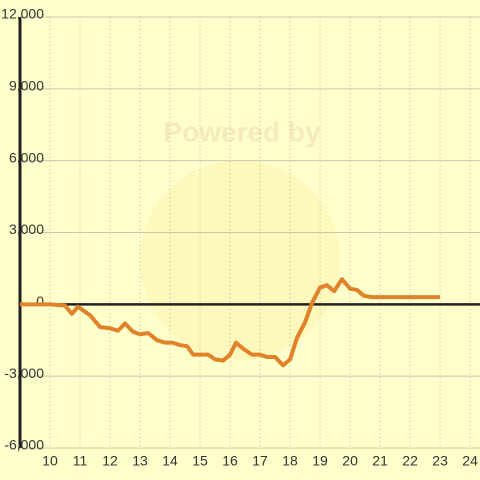 The height and width of the screenshot is (480, 480). I want to click on x-tick-label: 24, so click(470, 461).